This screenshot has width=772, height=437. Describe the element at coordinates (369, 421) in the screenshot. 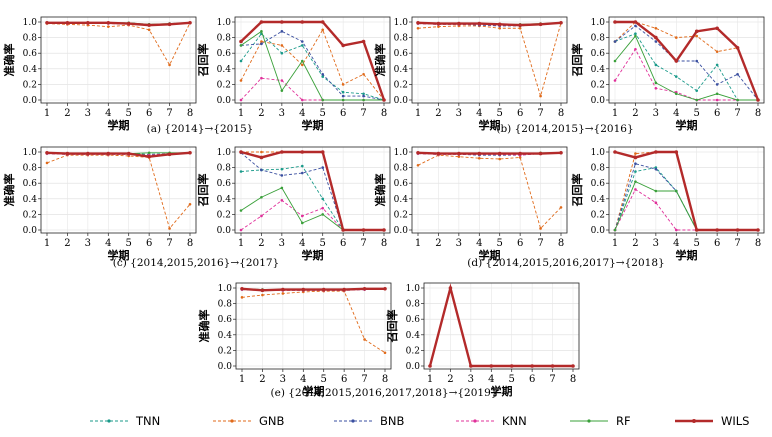

I see `legend-entry-bnb: BNB` at that location.